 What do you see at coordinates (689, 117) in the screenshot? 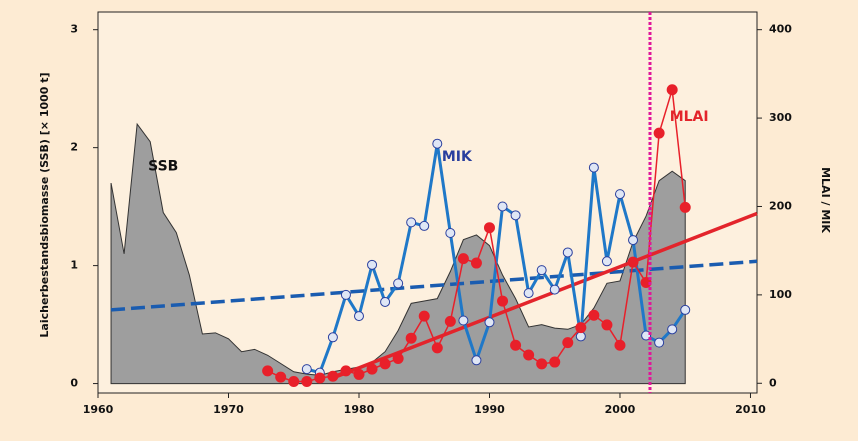
I see `annotation: MLAI` at bounding box center [689, 117].